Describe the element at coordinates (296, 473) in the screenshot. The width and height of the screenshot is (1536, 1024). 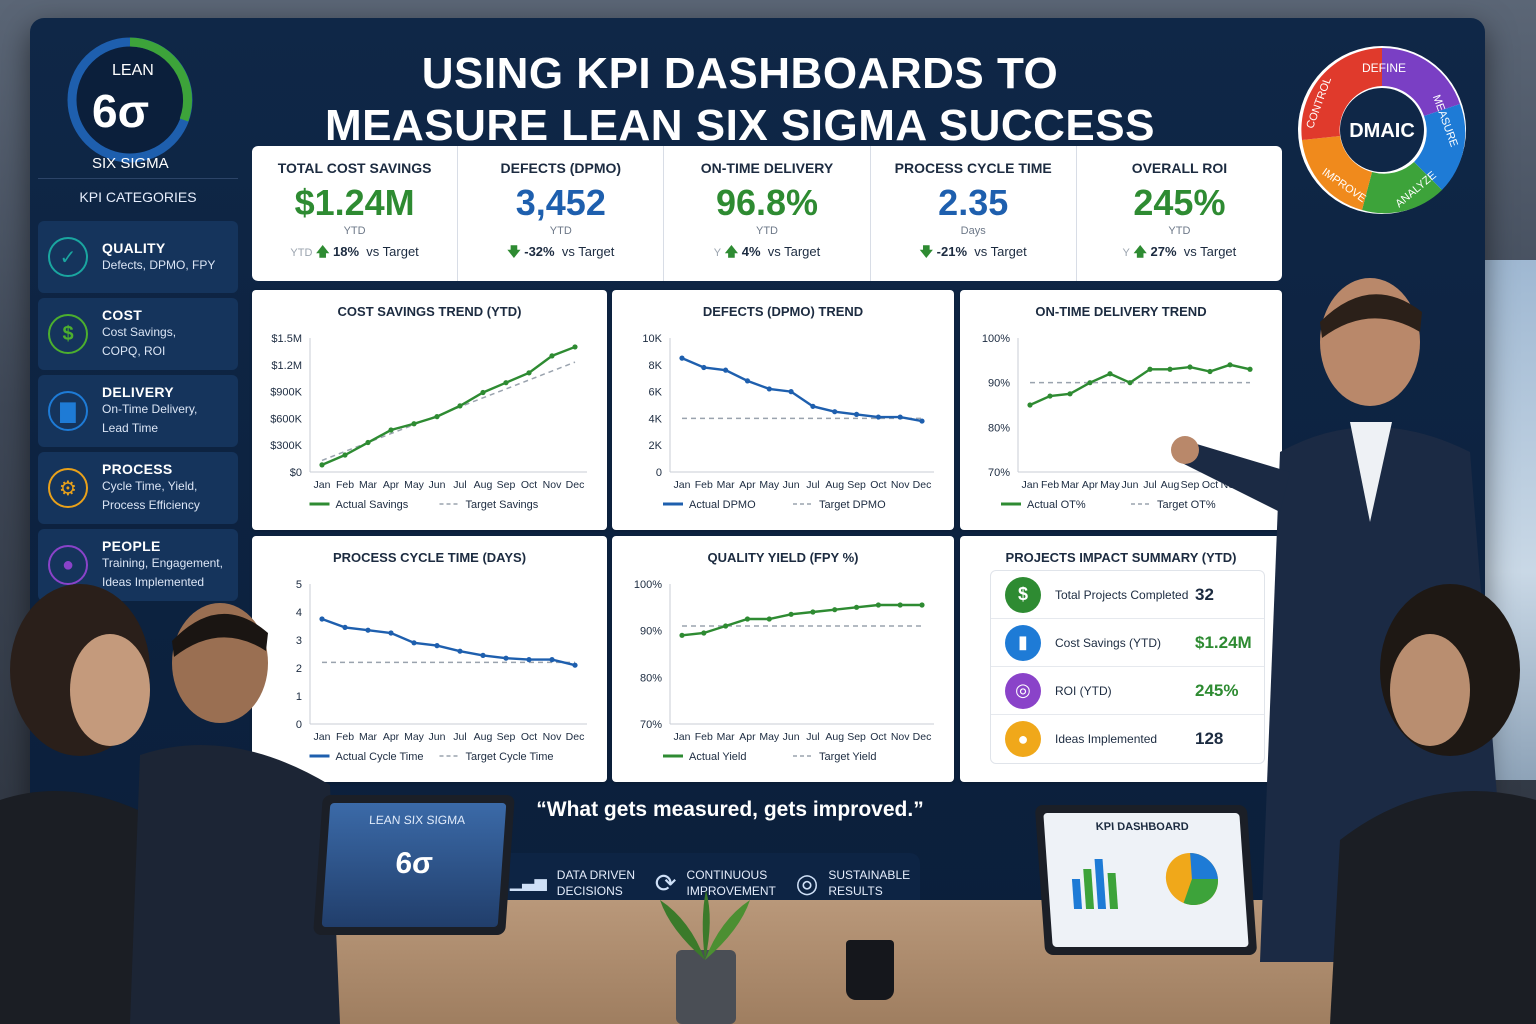
I see `y-tick-label: $0` at that location.